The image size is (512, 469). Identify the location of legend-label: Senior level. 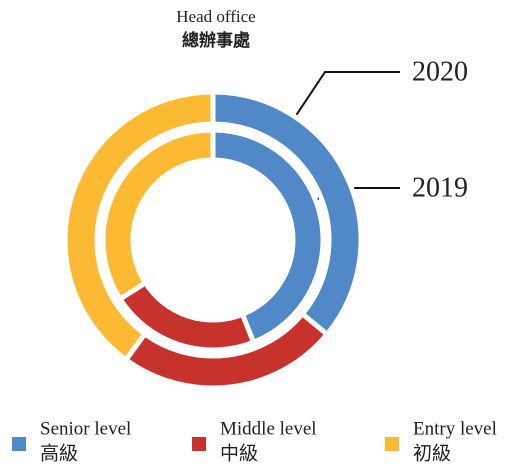
(85, 428).